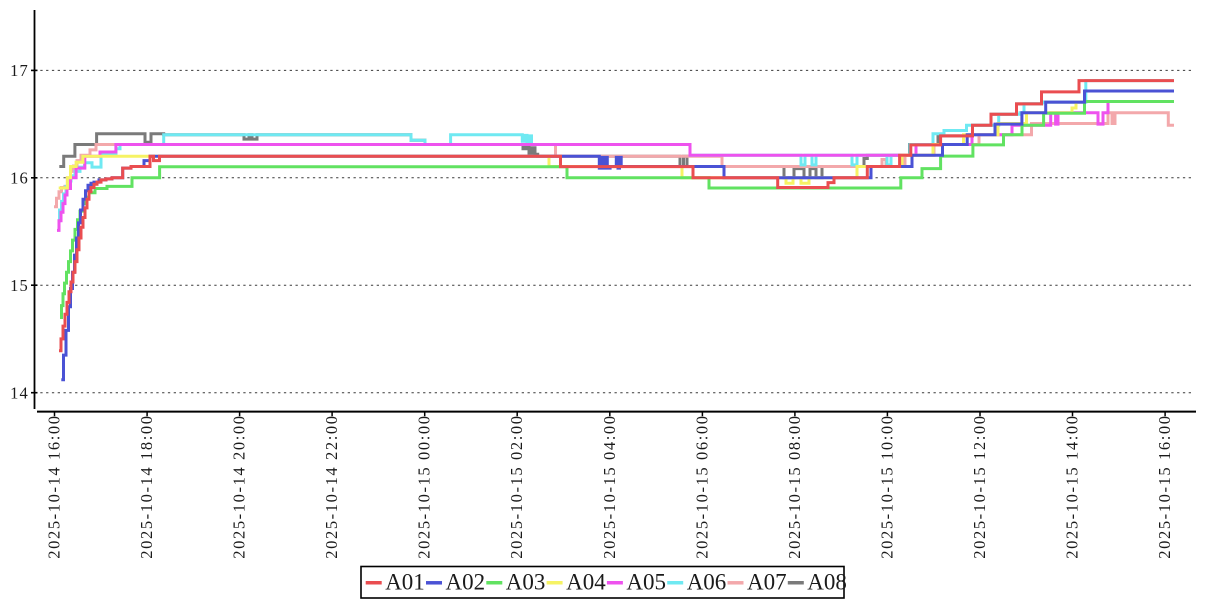 This screenshot has width=1207, height=600. What do you see at coordinates (707, 581) in the screenshot?
I see `svg-text: A06` at bounding box center [707, 581].